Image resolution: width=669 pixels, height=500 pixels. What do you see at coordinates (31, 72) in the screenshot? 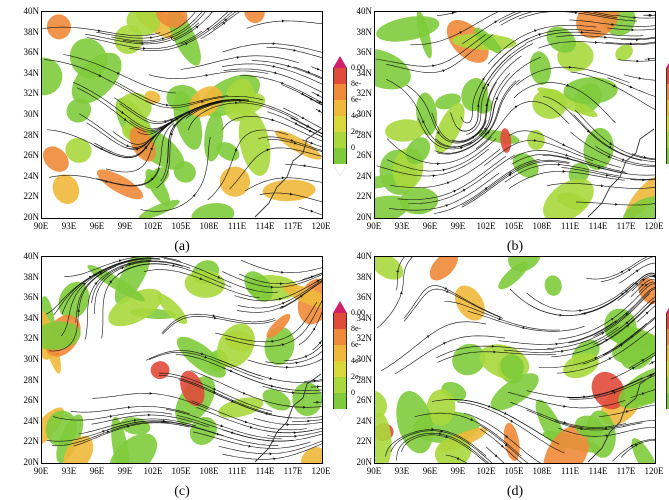
I see `lat-tick-label: 34N` at bounding box center [31, 72].